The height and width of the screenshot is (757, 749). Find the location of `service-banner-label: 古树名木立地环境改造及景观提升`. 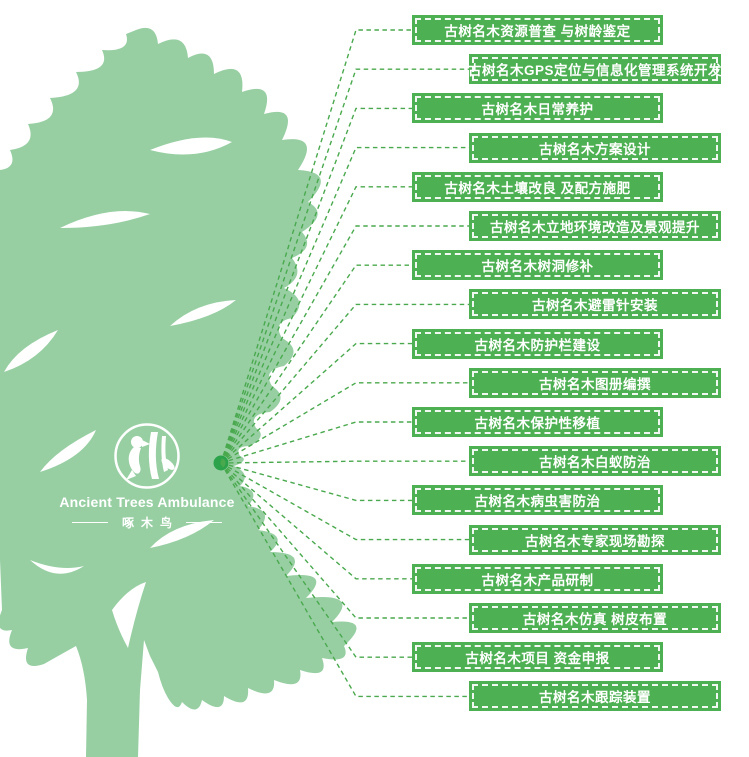

service-banner-label: 古树名木立地环境改造及景观提升 is located at coordinates (595, 227).